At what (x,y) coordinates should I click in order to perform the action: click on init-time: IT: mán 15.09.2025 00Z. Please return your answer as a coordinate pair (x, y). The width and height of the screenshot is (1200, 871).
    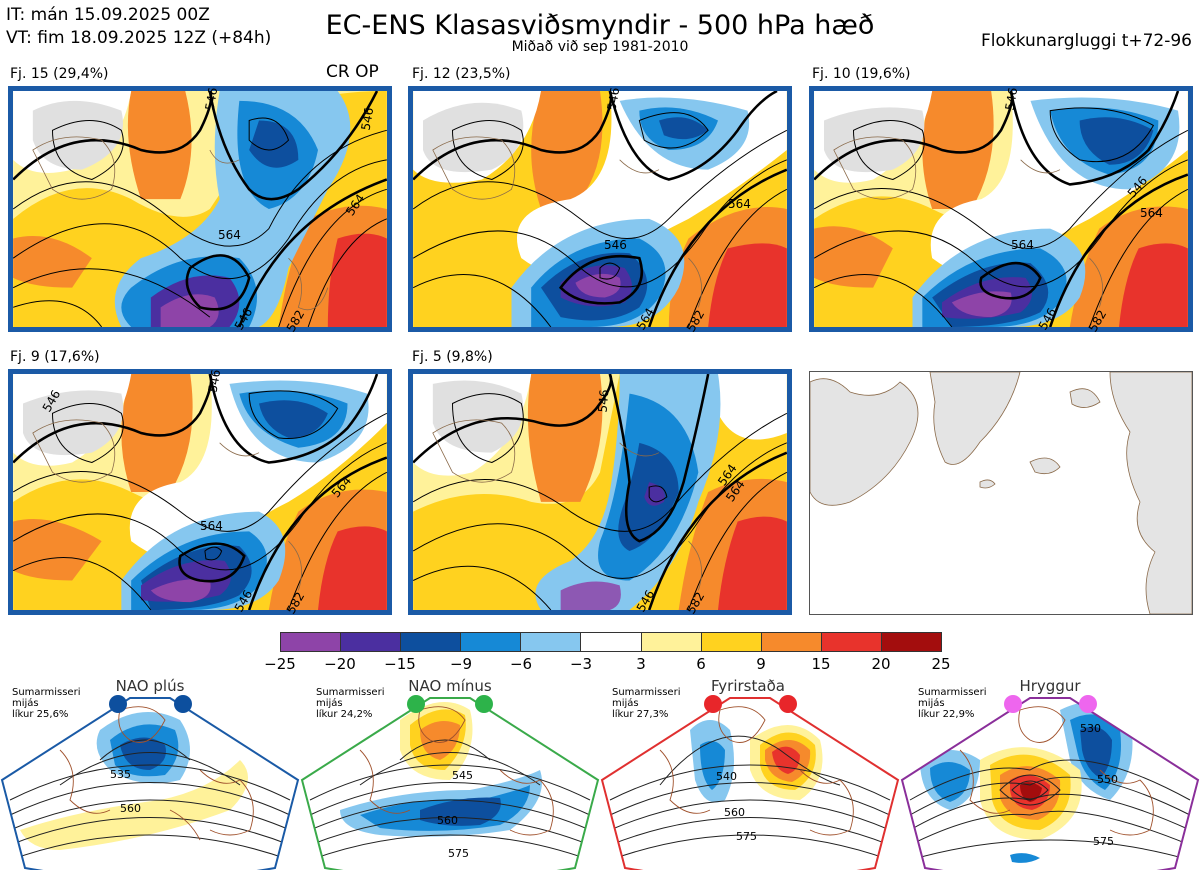
    Looking at the image, I should click on (108, 15).